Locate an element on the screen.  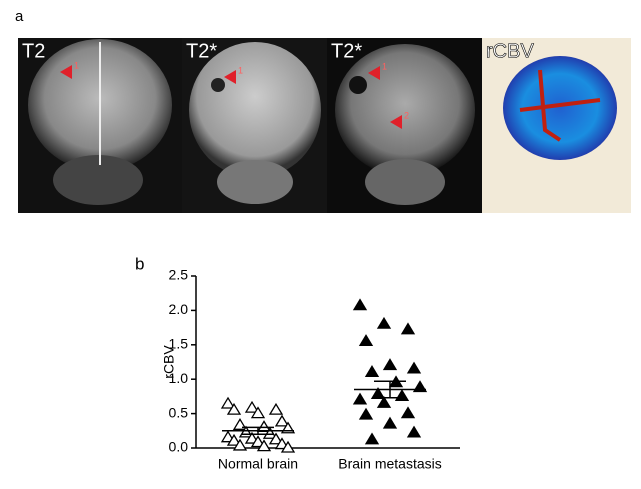
rcbv-map is located at coordinates (556, 125).